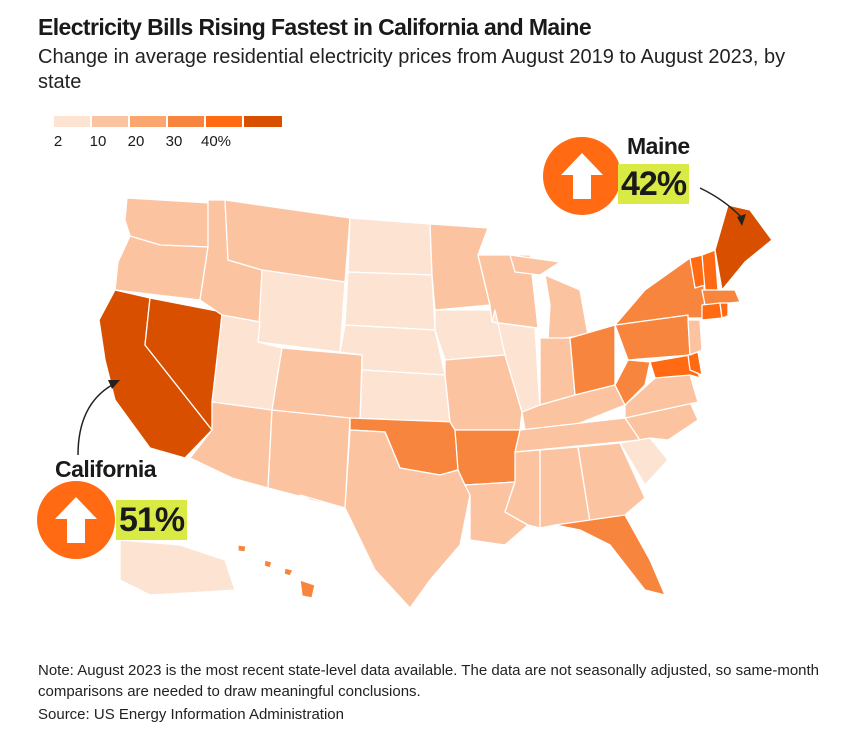 The width and height of the screenshot is (841, 743). I want to click on state-new-jersey, so click(695, 337).